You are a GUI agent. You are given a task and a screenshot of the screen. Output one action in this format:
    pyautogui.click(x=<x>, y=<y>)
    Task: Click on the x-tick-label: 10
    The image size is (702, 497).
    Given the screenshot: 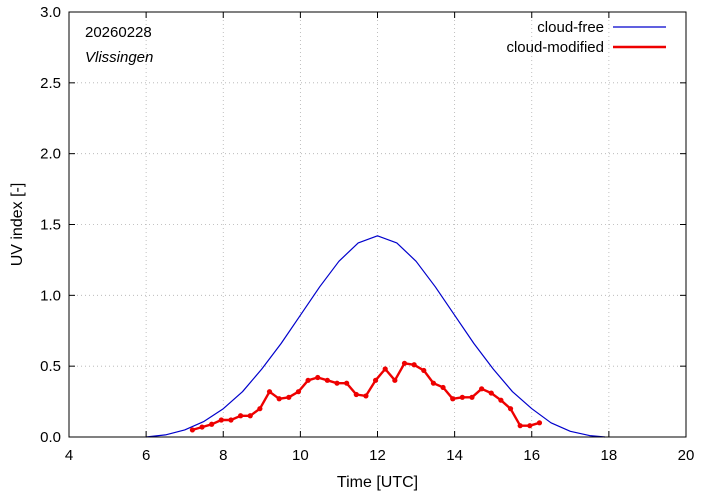 What is the action you would take?
    pyautogui.click(x=300, y=455)
    